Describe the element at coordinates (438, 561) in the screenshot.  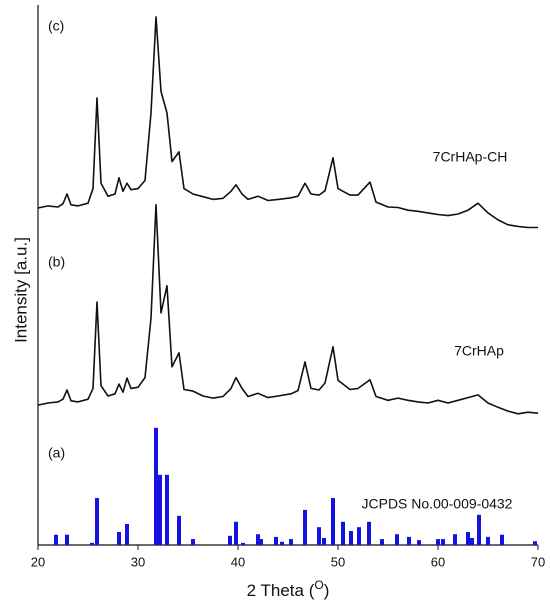
I see `x-tick-label: 60` at that location.